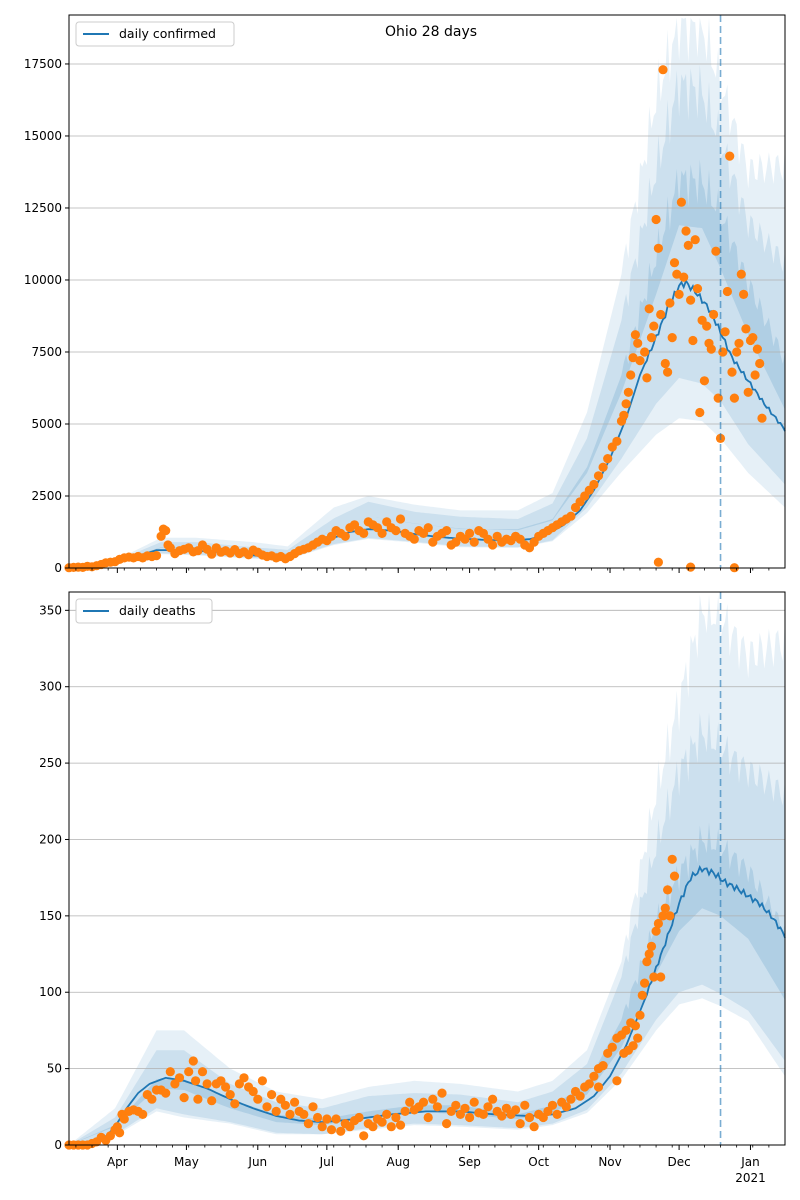 This screenshot has width=800, height=1200. What do you see at coordinates (398, 1162) in the screenshot?
I see `x-month-label: Aug` at bounding box center [398, 1162].